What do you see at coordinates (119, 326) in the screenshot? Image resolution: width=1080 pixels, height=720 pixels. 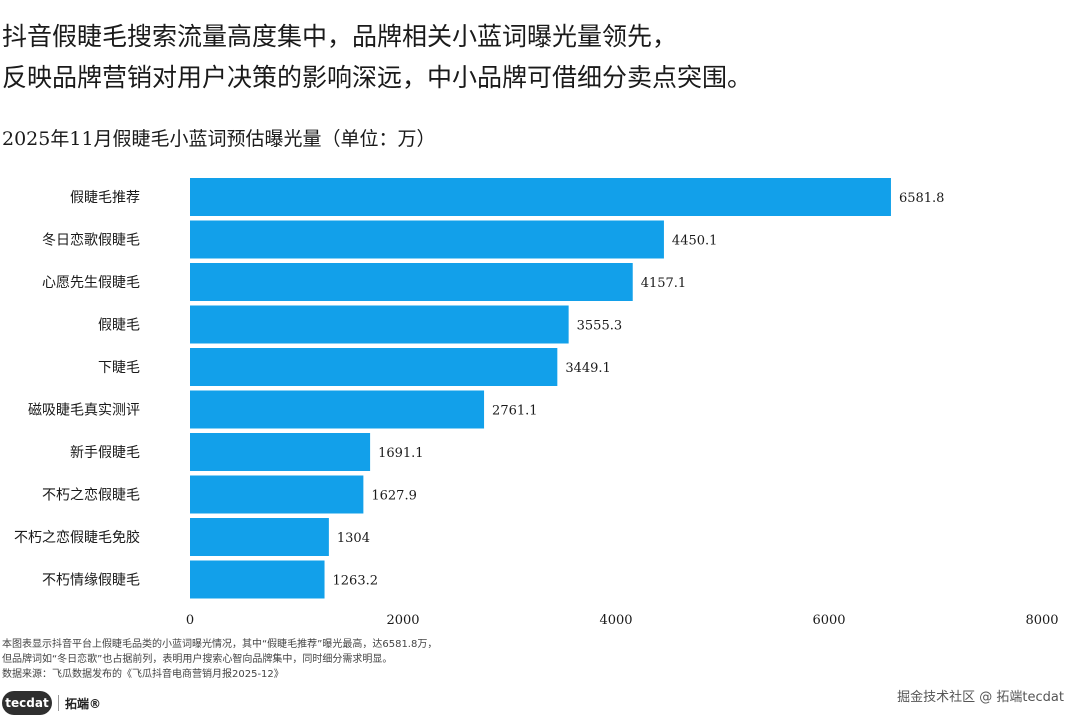 I see `category-label-3: 假睫毛` at bounding box center [119, 326].